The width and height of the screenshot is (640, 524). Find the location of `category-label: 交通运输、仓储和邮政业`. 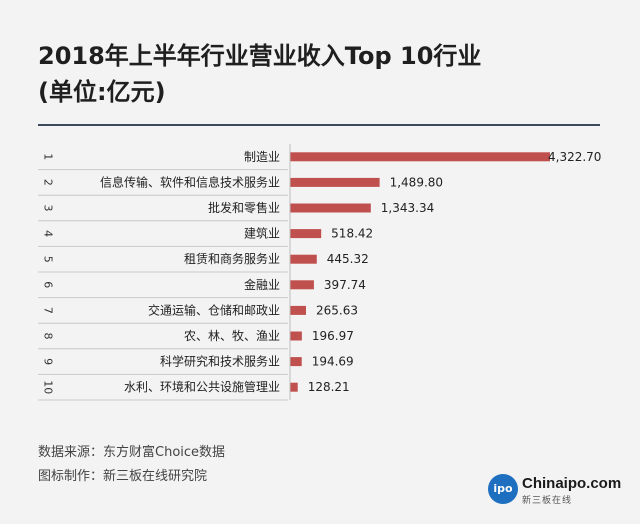

category-label: 交通运输、仓储和邮政业 is located at coordinates (214, 309).